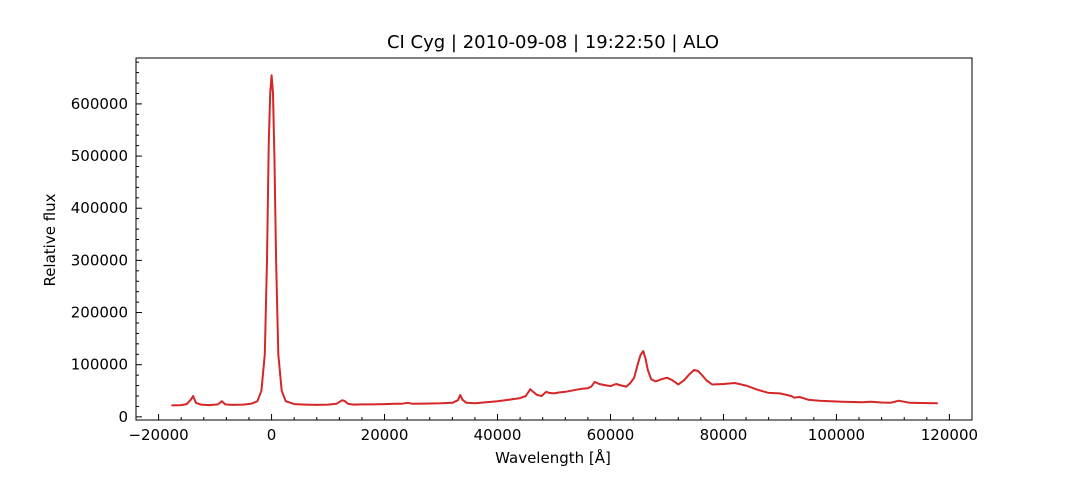 This screenshot has height=480, width=1080. What do you see at coordinates (99, 260) in the screenshot?
I see `y-tick-label: 300000` at bounding box center [99, 260].